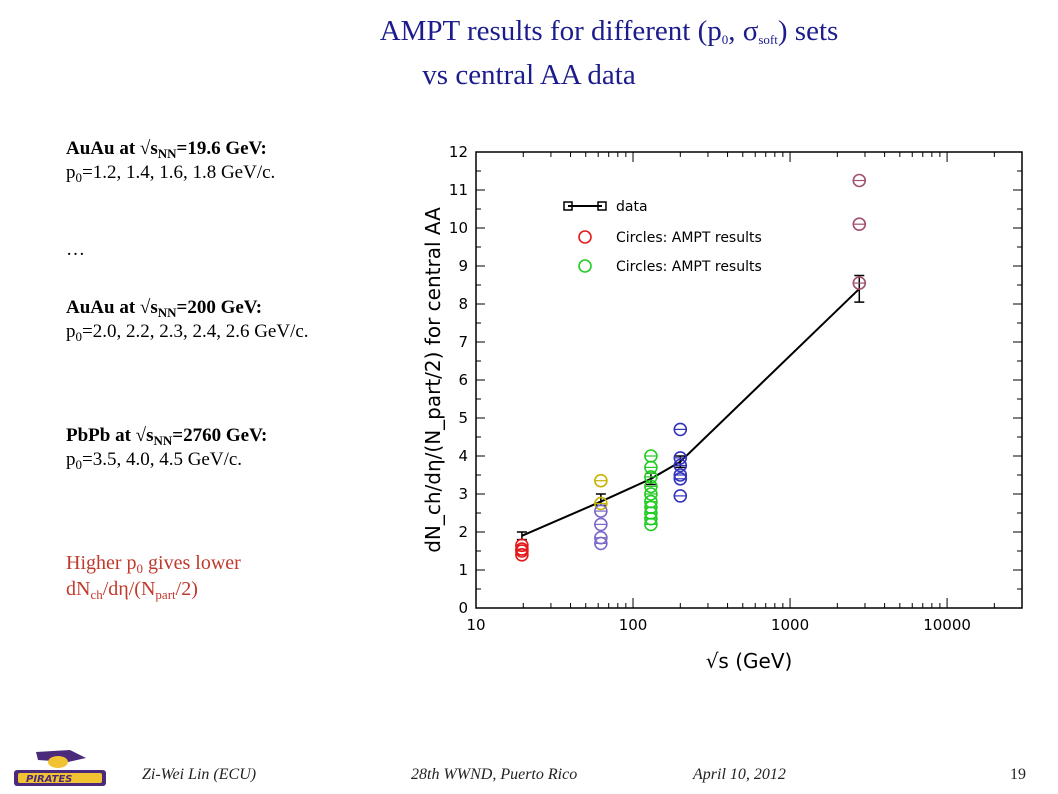 This screenshot has height=794, width=1058. Describe the element at coordinates (166, 149) in the screenshot. I see `auau-19-heading: AuAu at √sNN=19.6 GeV:` at that location.